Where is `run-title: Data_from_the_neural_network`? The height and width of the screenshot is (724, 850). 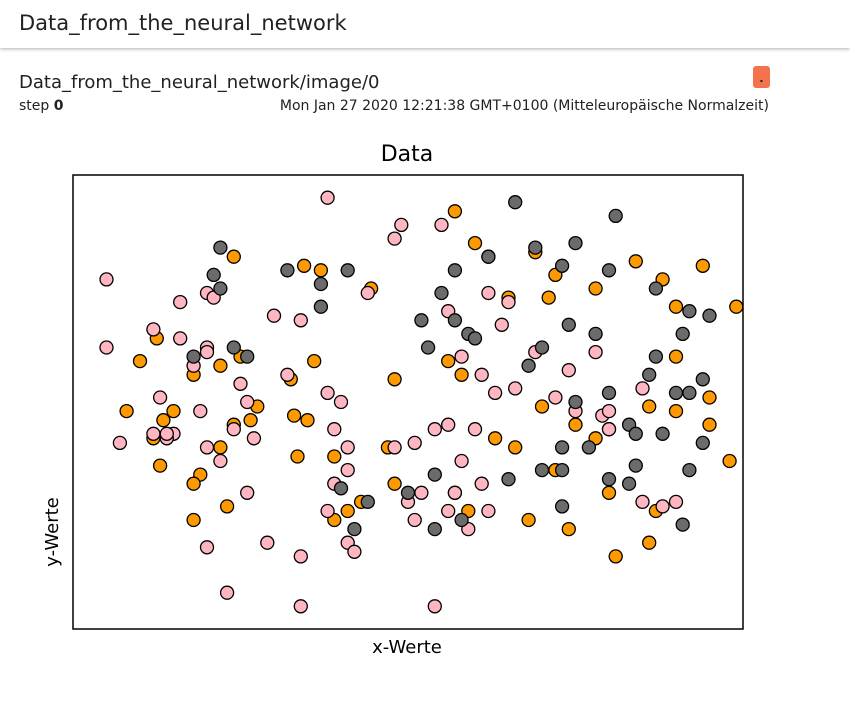 run-title: Data_from_the_neural_network is located at coordinates (183, 23).